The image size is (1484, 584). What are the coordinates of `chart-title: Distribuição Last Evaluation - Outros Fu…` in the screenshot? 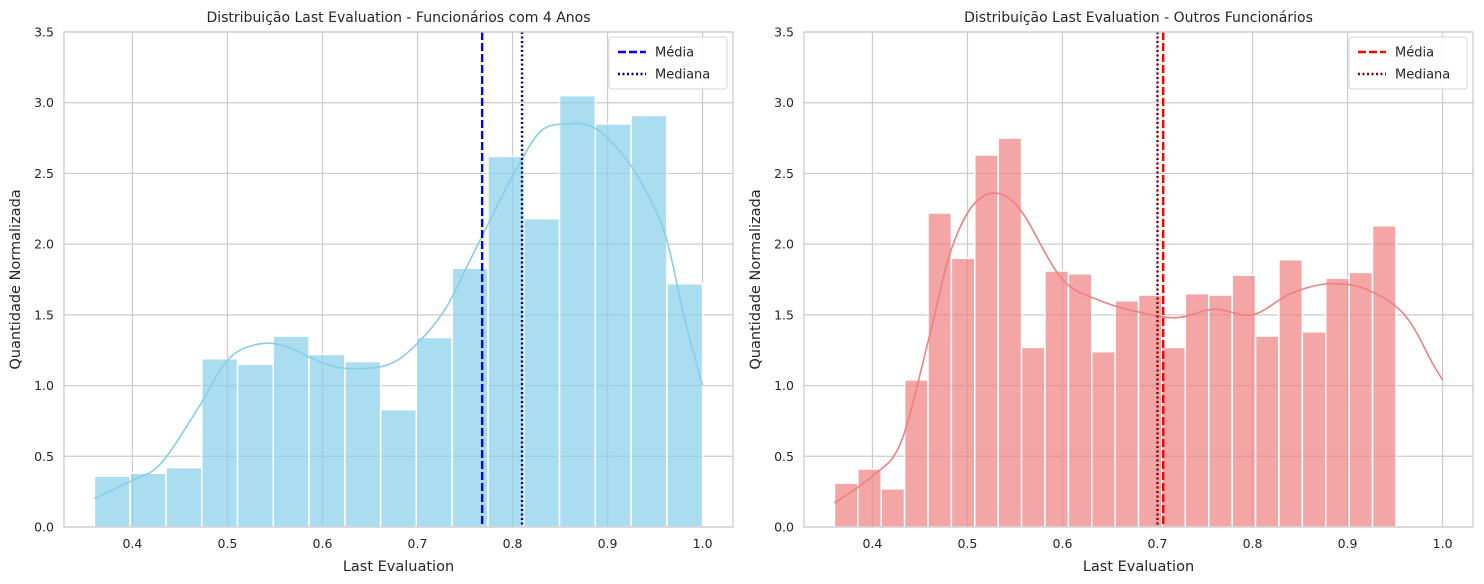 It's located at (1138, 18).